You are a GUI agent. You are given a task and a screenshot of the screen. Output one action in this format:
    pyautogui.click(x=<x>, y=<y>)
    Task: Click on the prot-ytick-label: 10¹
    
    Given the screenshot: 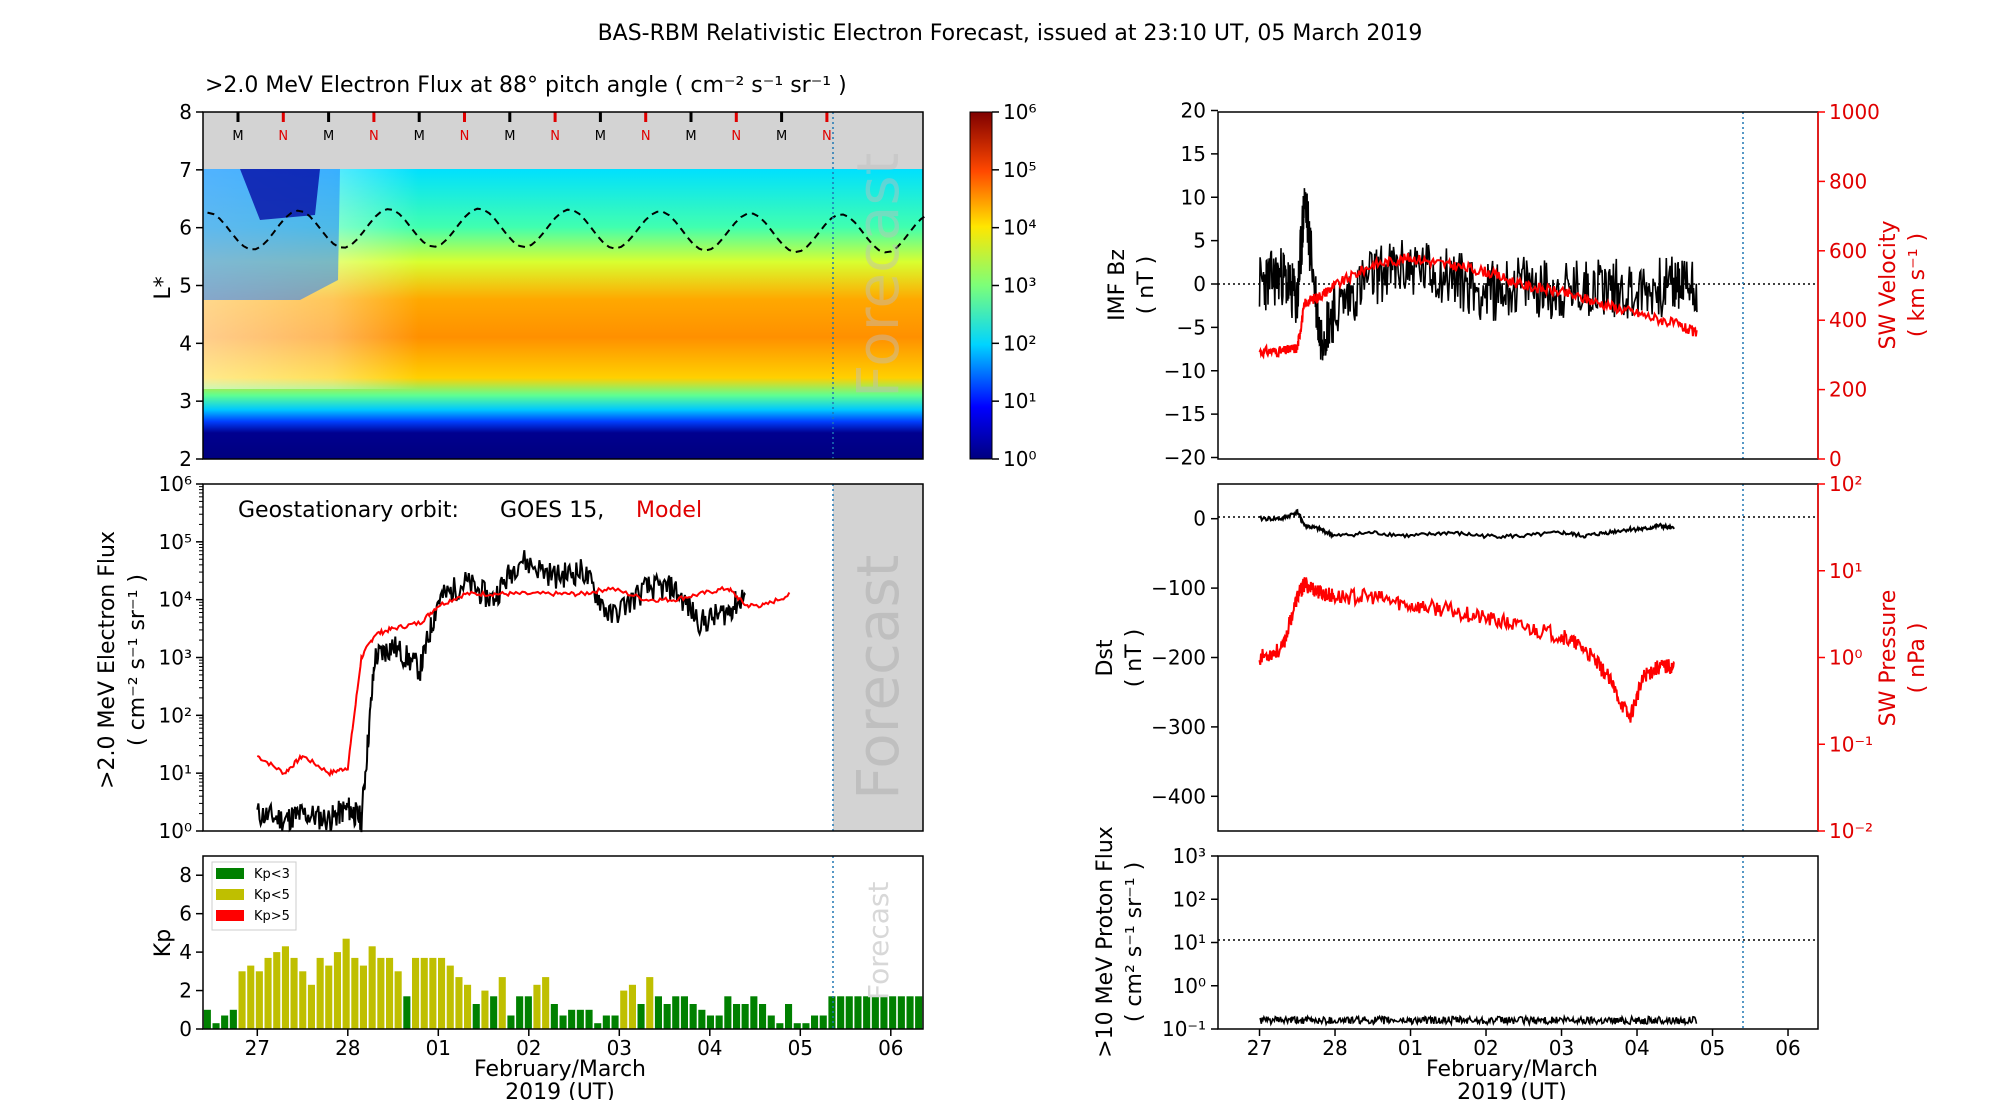 What is the action you would take?
    pyautogui.click(x=1189, y=943)
    